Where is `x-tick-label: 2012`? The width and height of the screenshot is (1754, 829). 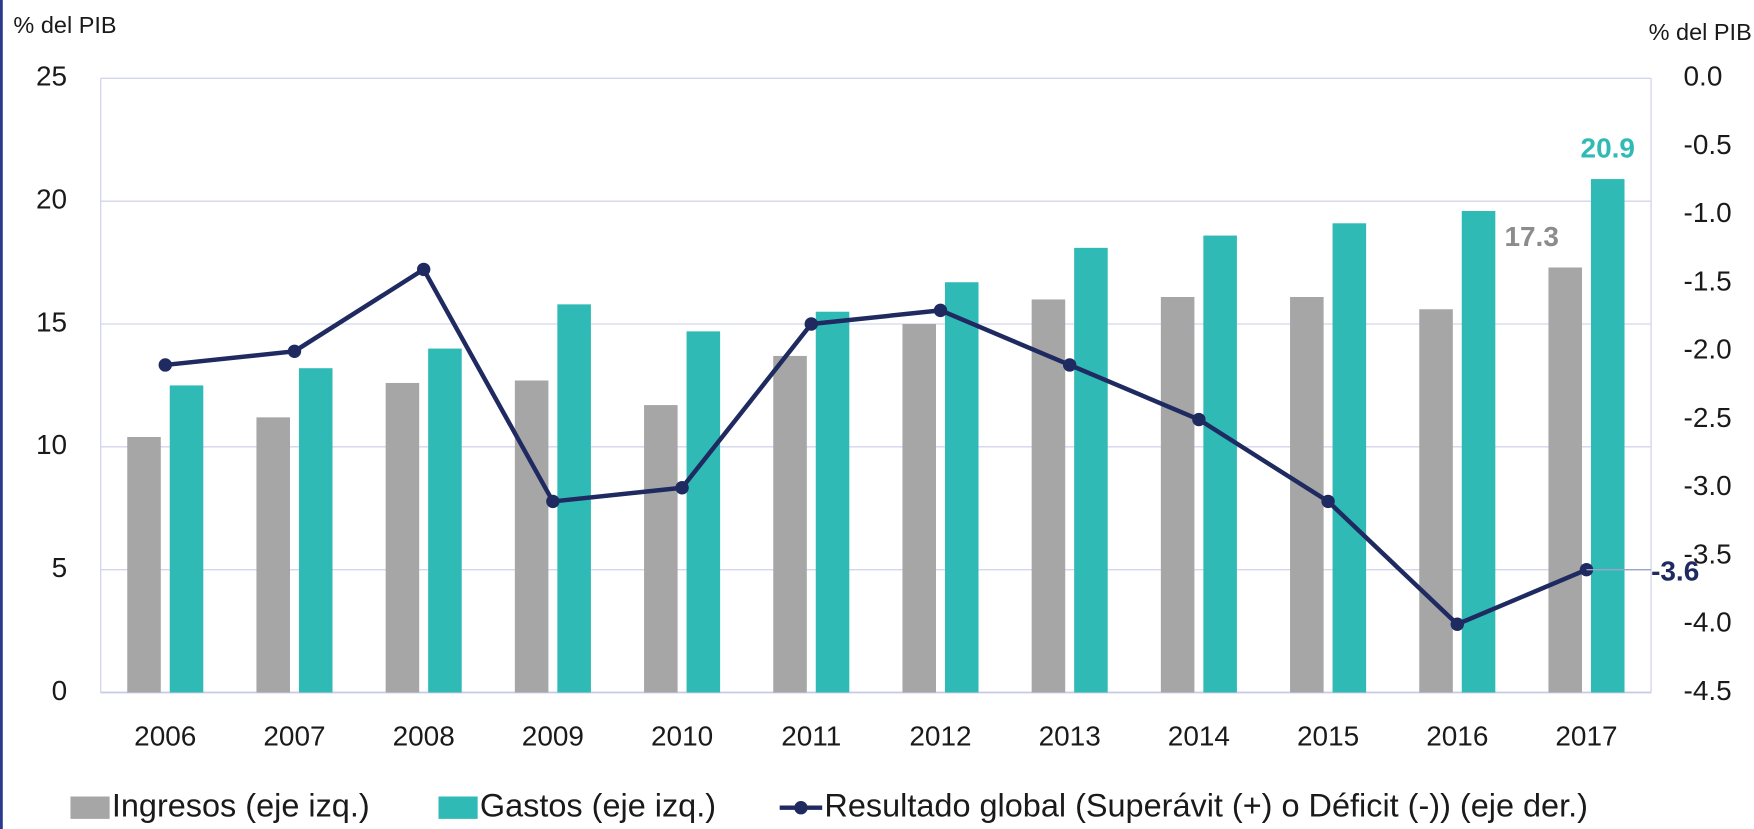 x-tick-label: 2012 is located at coordinates (940, 736).